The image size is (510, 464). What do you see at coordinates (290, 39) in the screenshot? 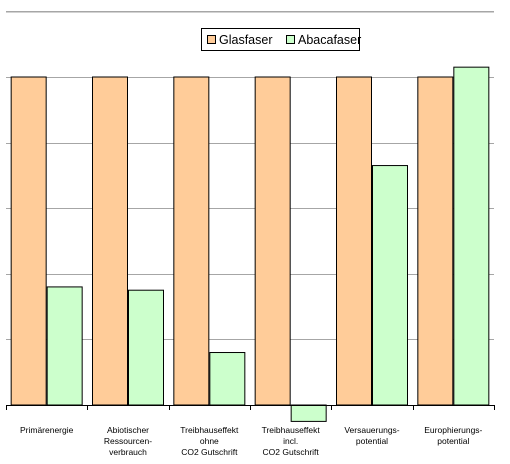
I see `legend-swatch-abacafaser` at bounding box center [290, 39].